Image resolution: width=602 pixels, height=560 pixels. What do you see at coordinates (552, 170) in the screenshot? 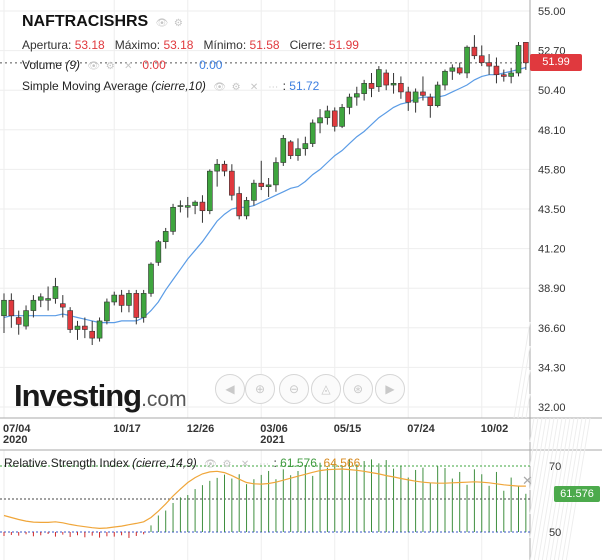
I see `y-tick-label: 45.80` at bounding box center [552, 170].